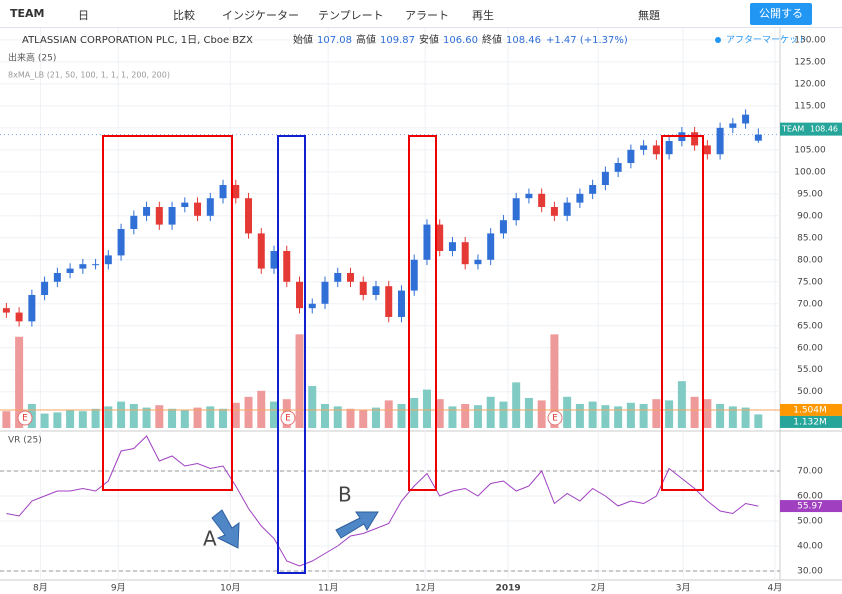 The image size is (842, 594). Describe the element at coordinates (225, 529) in the screenshot. I see `arrow` at that location.